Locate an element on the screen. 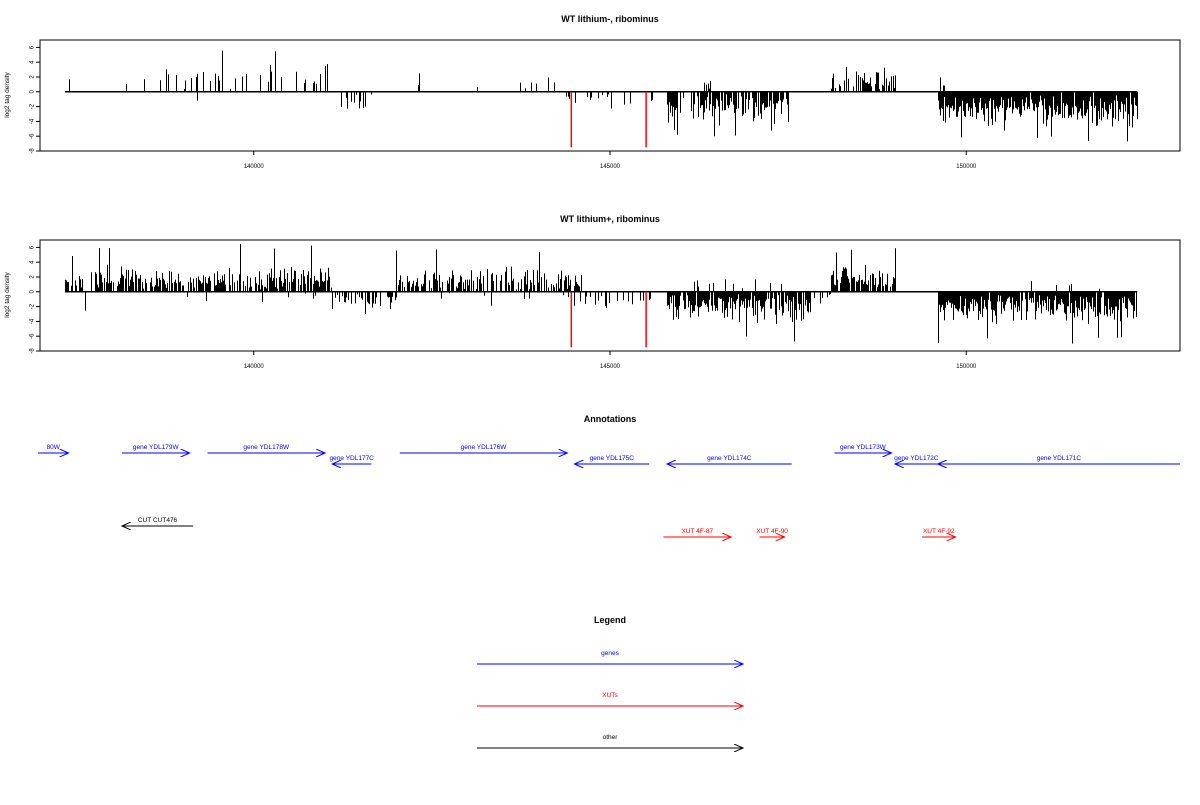  feature-label: gene YDL172C is located at coordinates (916, 458).